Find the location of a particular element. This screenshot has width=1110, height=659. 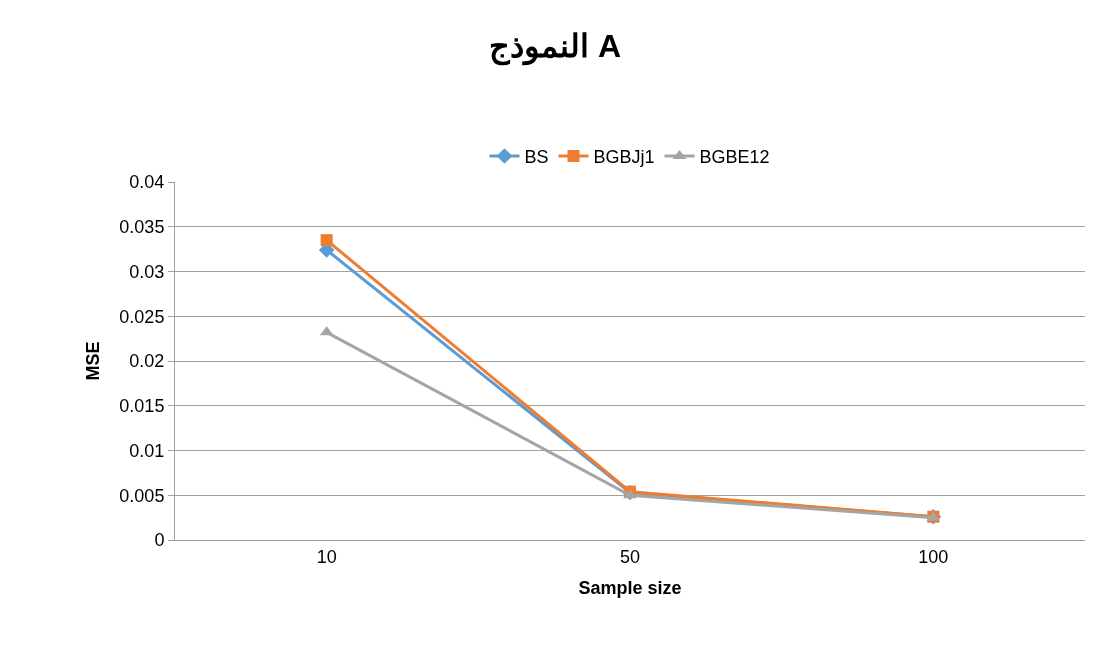

legend-label: BS is located at coordinates (536, 157).